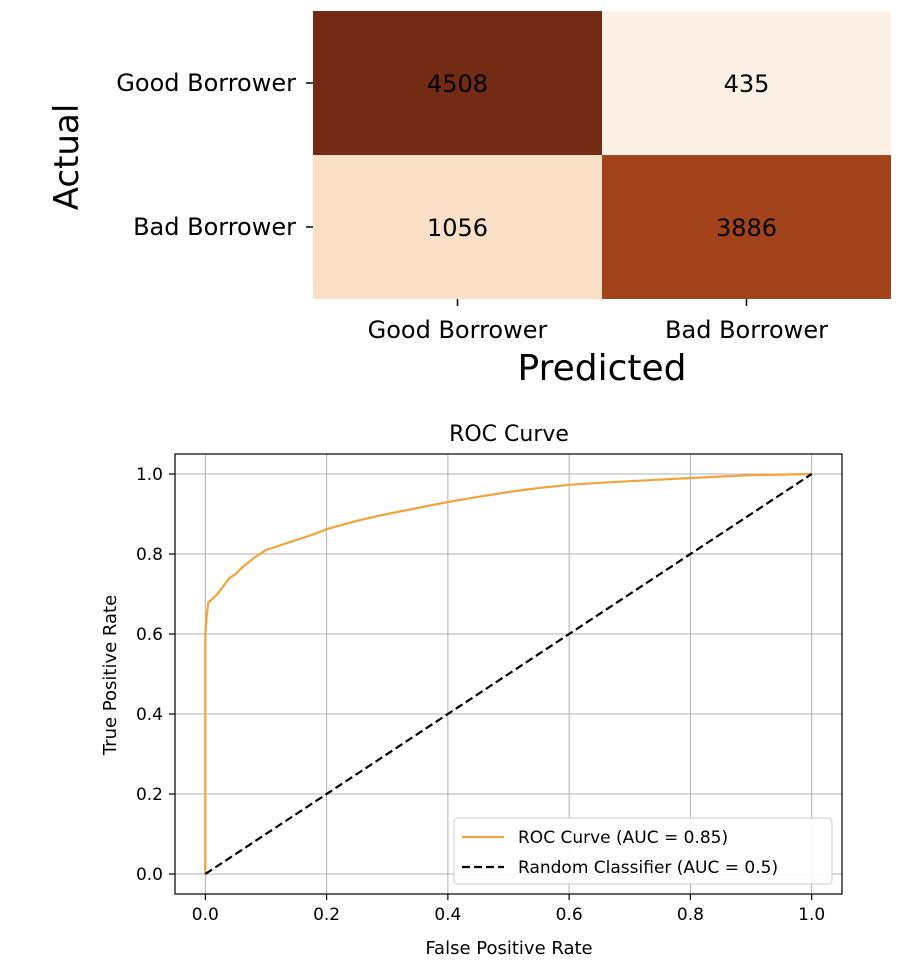 This screenshot has height=978, width=918. Describe the element at coordinates (623, 838) in the screenshot. I see `roc-legend-label-0: ROC Curve (AUC = 0.85)` at that location.